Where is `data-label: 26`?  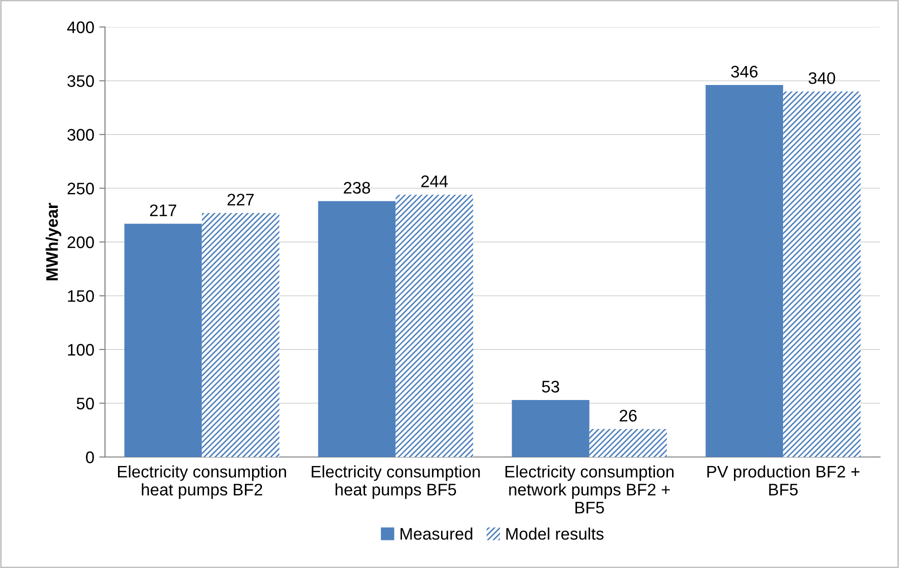 data-label: 26 is located at coordinates (628, 416).